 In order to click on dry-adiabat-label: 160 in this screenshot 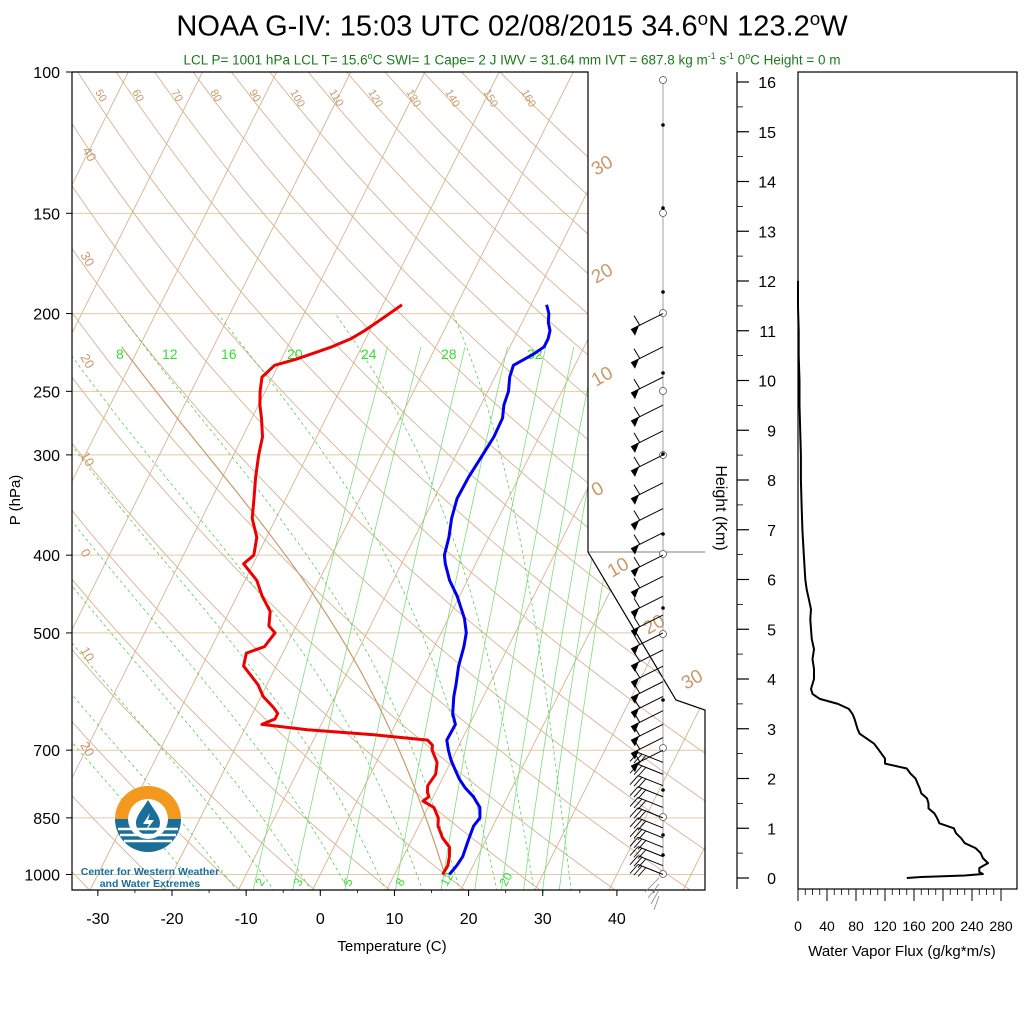, I will do `click(528, 99)`.